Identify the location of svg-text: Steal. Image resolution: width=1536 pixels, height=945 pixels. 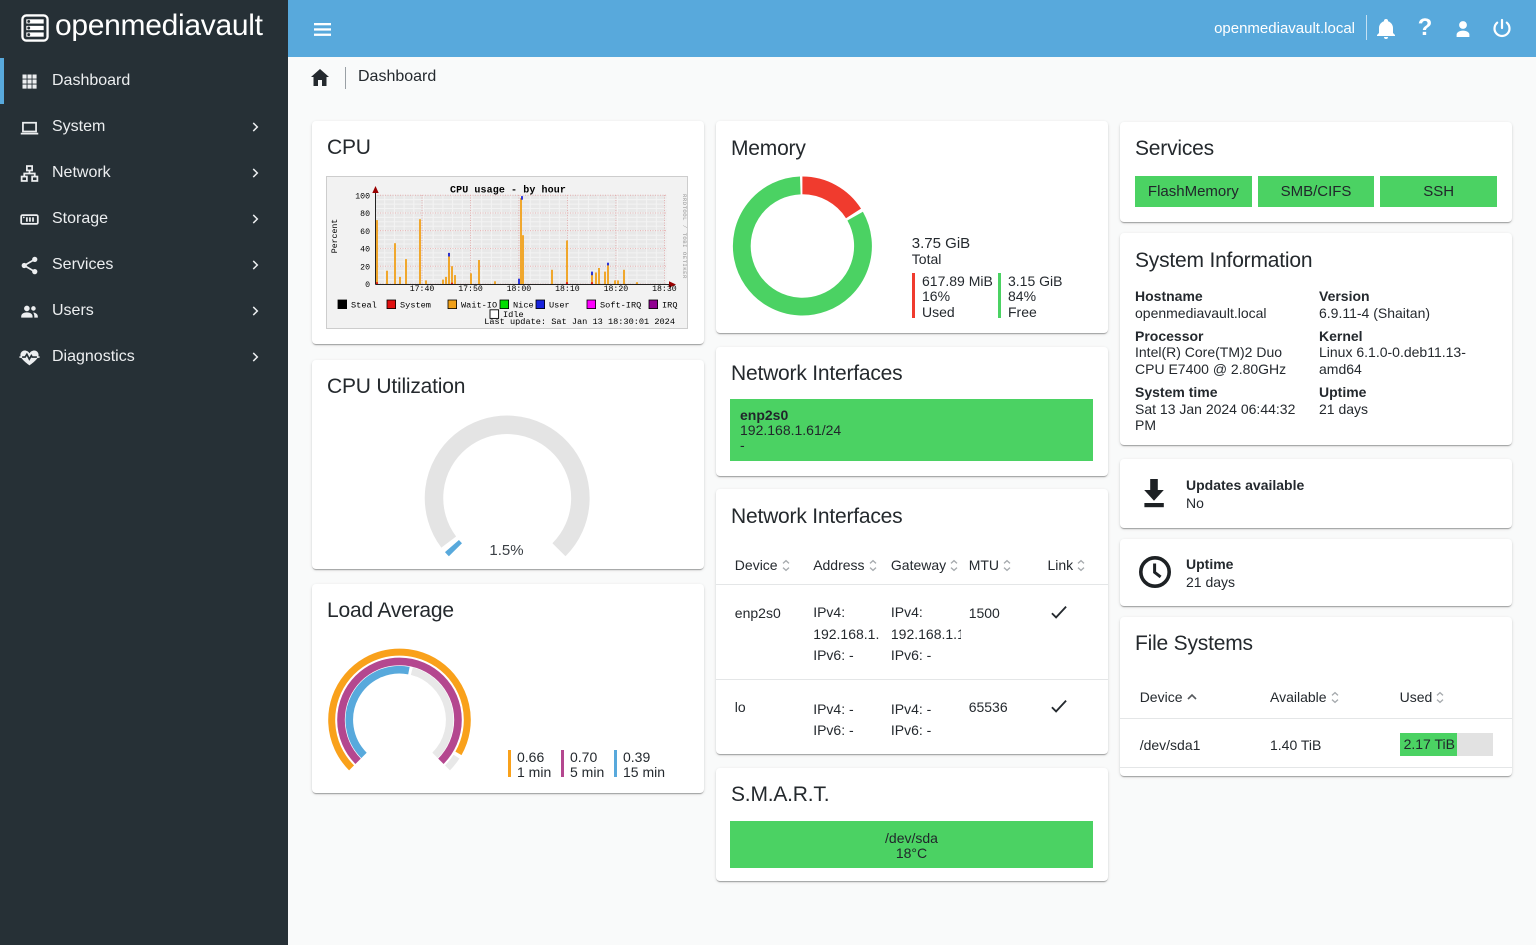
(364, 305).